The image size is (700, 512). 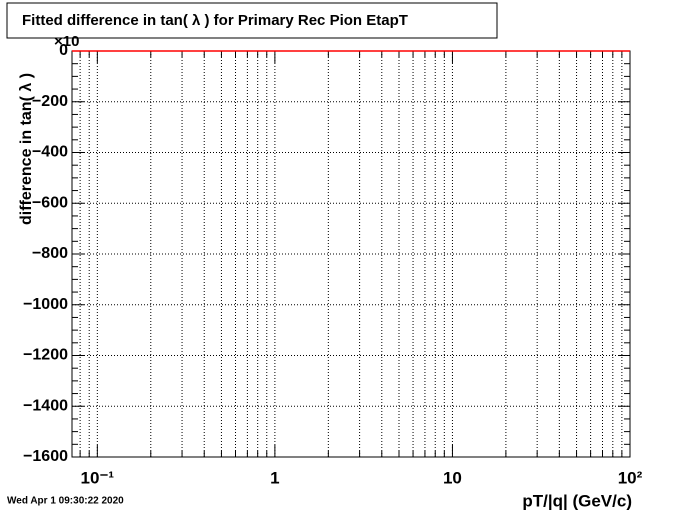 I want to click on timestamp: Wed Apr 1 09:30:22 2020, so click(x=65, y=501).